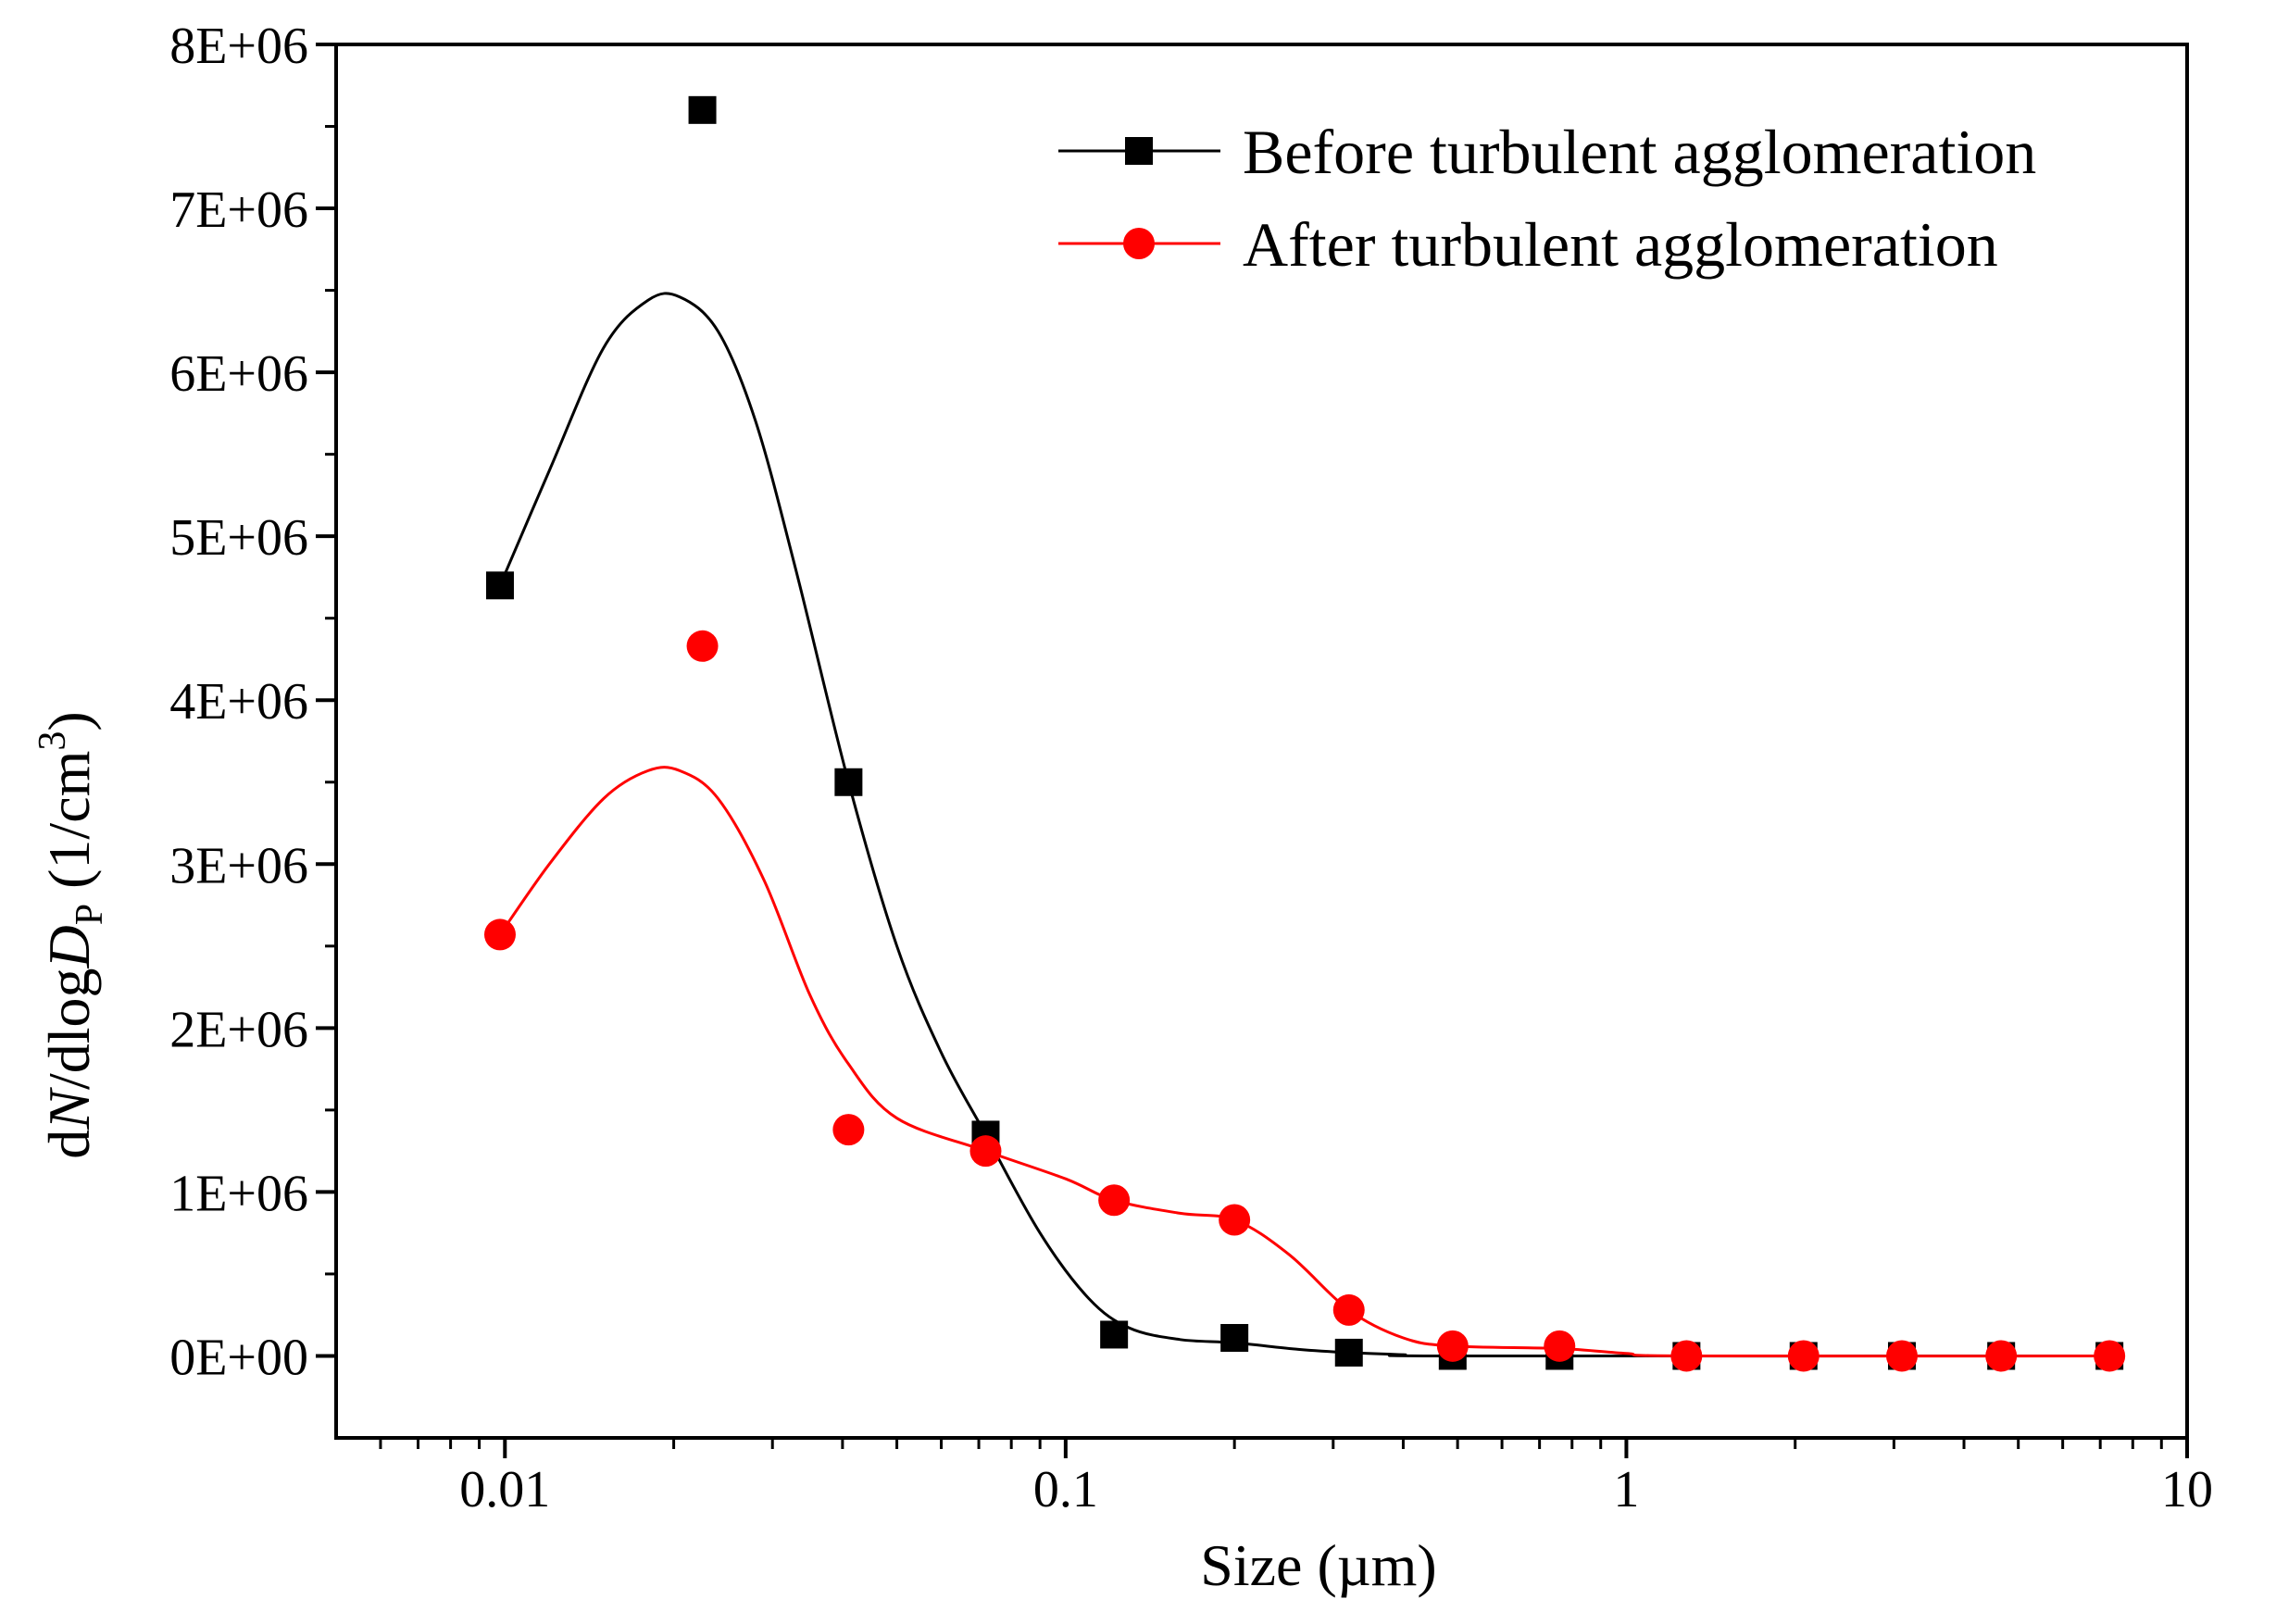 The width and height of the screenshot is (2276, 1624). What do you see at coordinates (238, 374) in the screenshot?
I see `y-tick-label: 6E+06` at bounding box center [238, 374].